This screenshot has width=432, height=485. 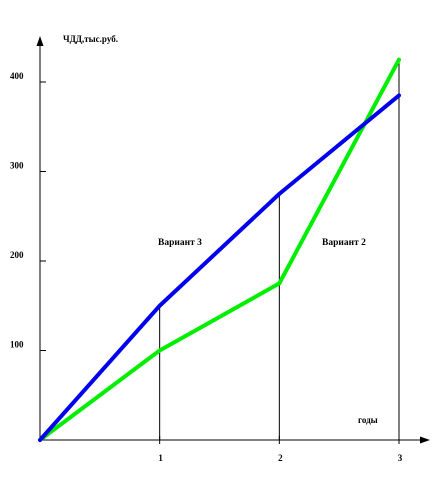 What do you see at coordinates (400, 458) in the screenshot?
I see `x-tick-label-3: 3` at bounding box center [400, 458].